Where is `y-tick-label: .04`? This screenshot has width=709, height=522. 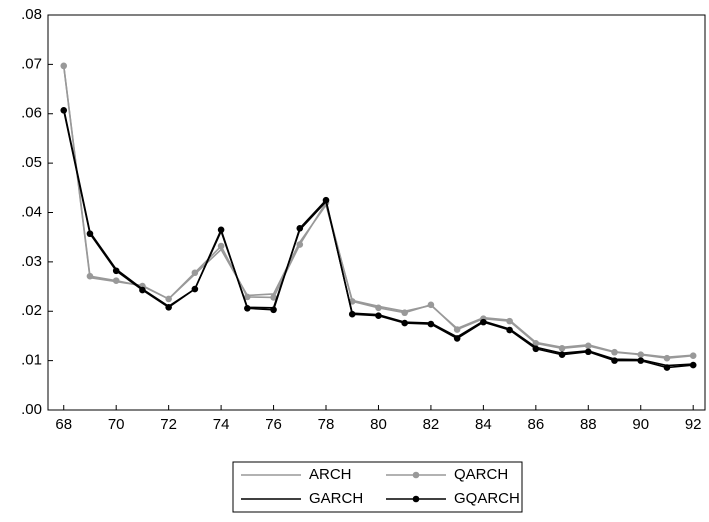
y-tick-label: .04 is located at coordinates (31, 211).